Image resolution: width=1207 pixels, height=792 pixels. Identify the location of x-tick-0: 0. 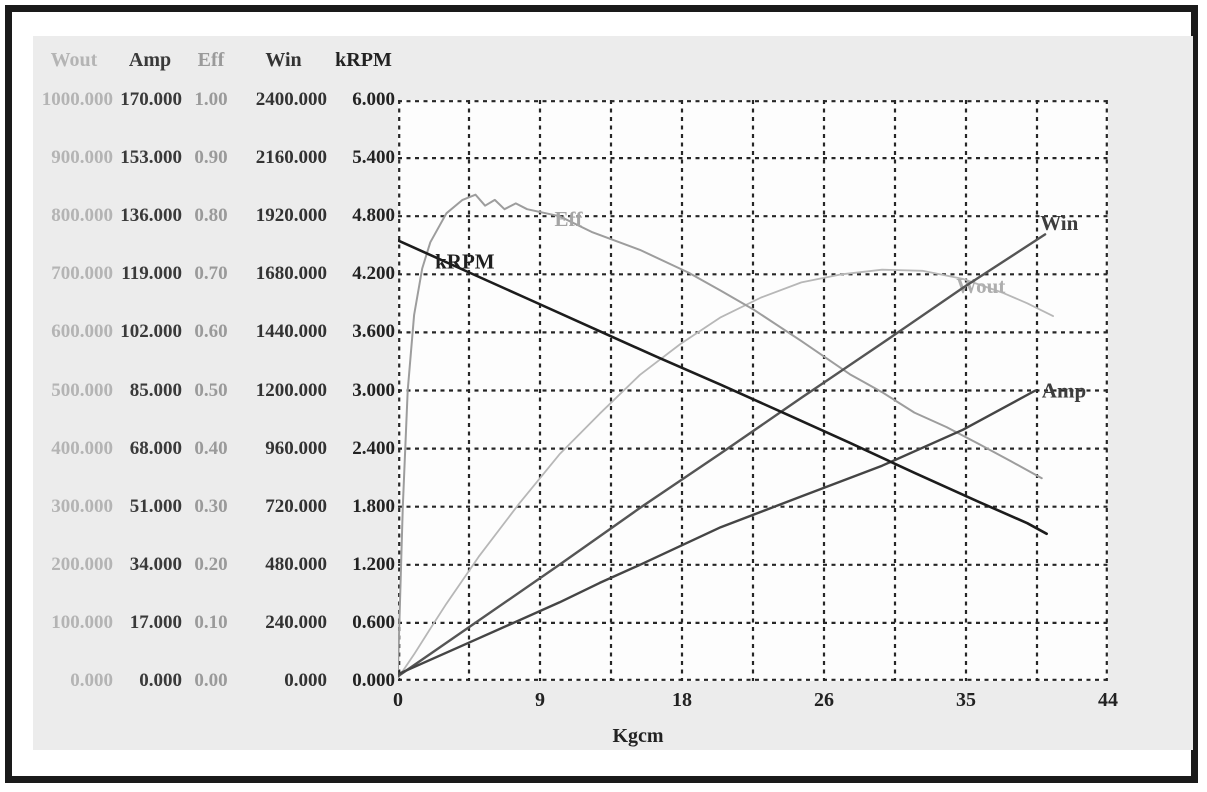
(398, 700).